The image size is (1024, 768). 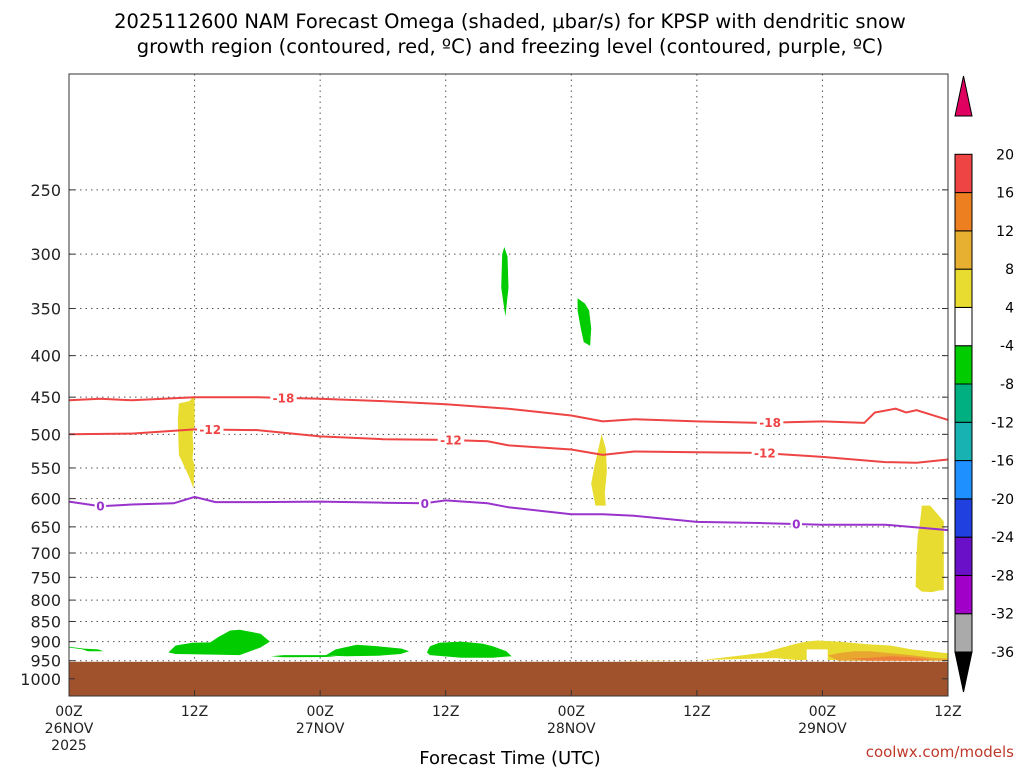 I want to click on y-tick-label-500: 500, so click(x=45, y=434).